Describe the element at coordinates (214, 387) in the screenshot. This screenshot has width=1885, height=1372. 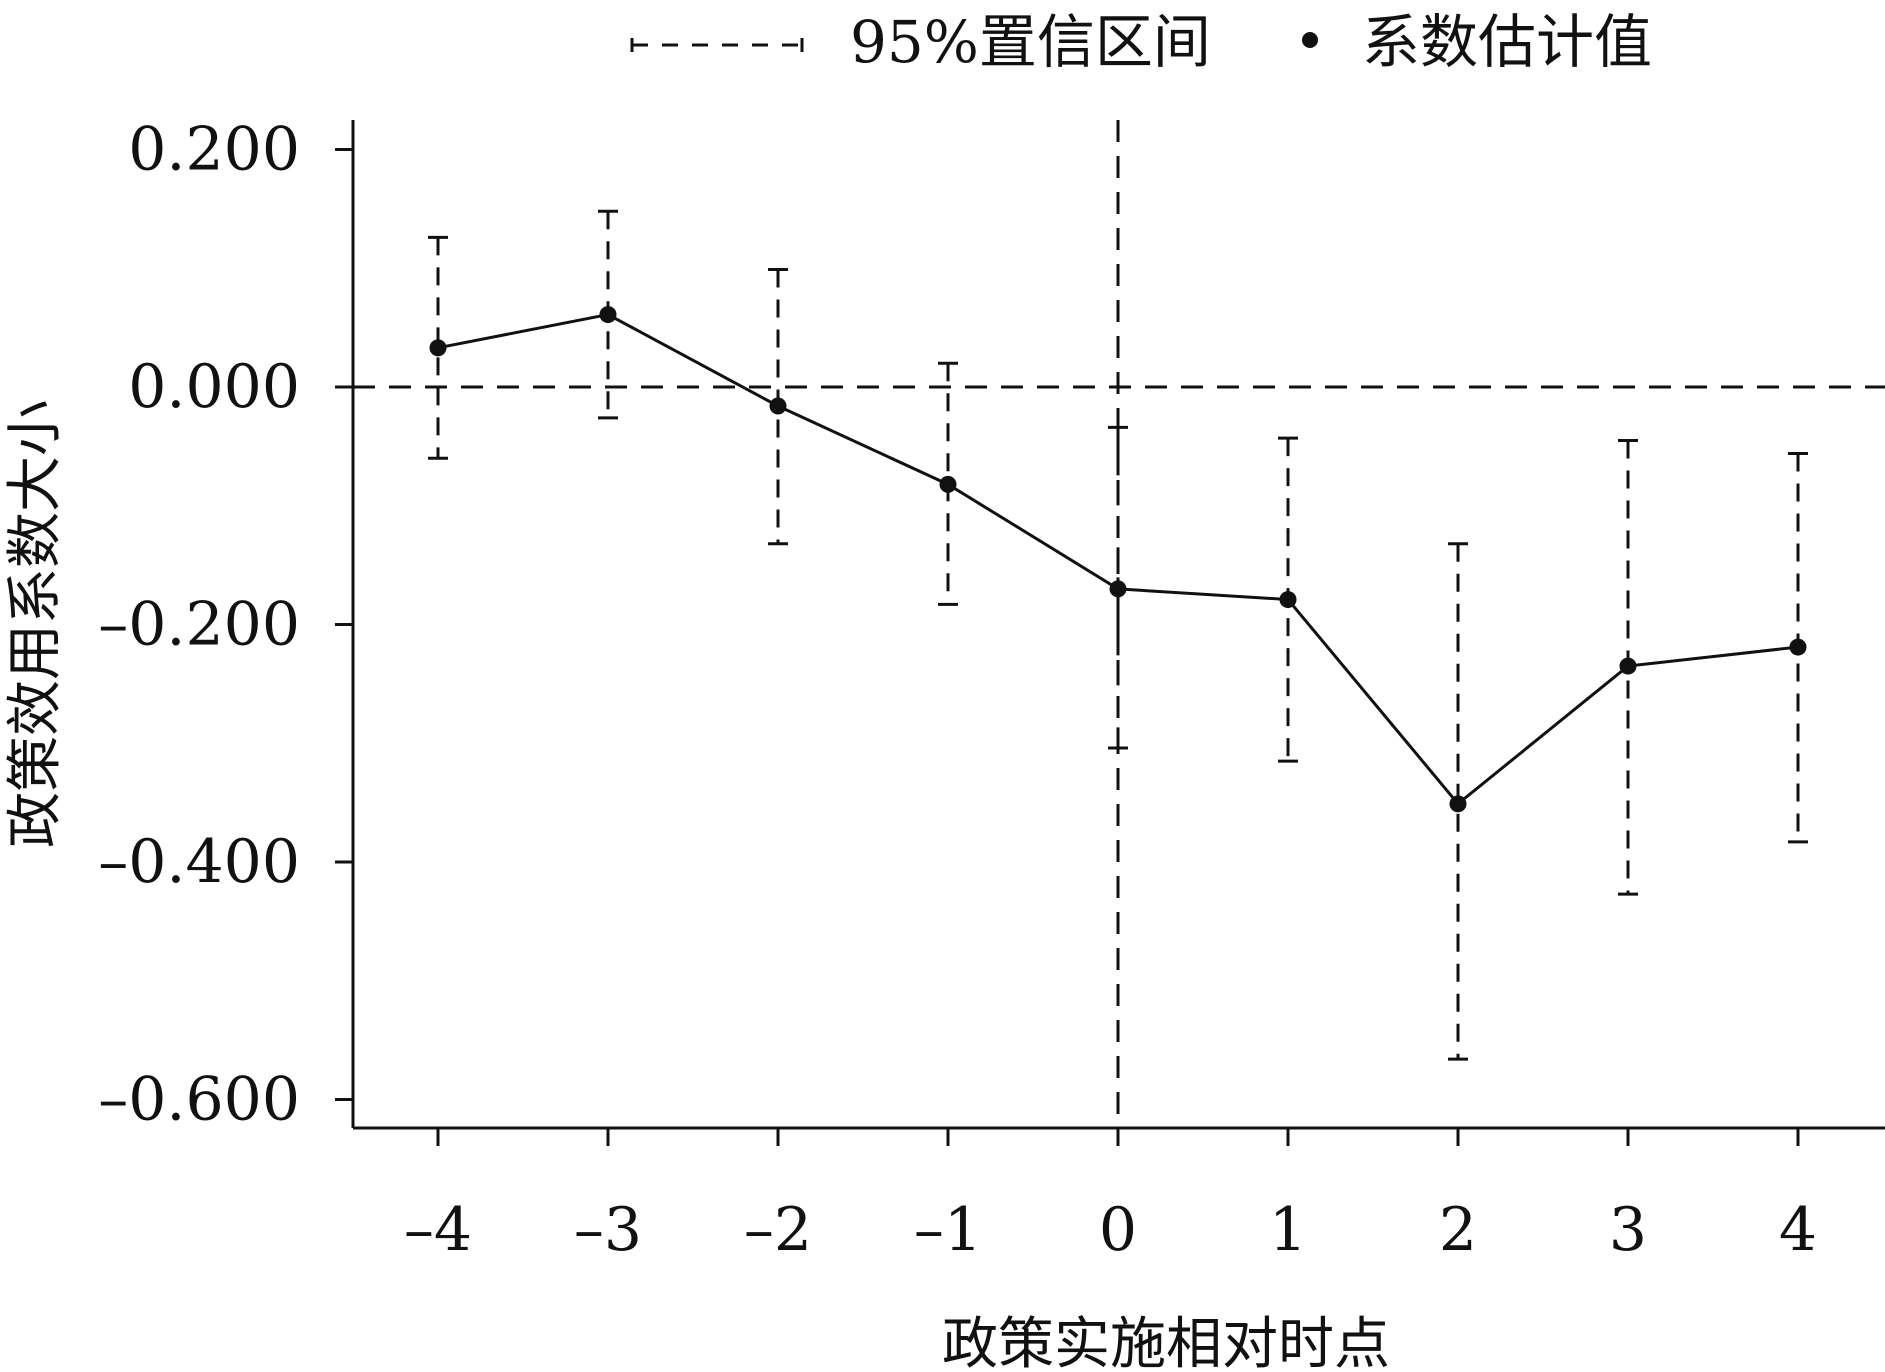
I see `y-tick-label: 0.000` at that location.